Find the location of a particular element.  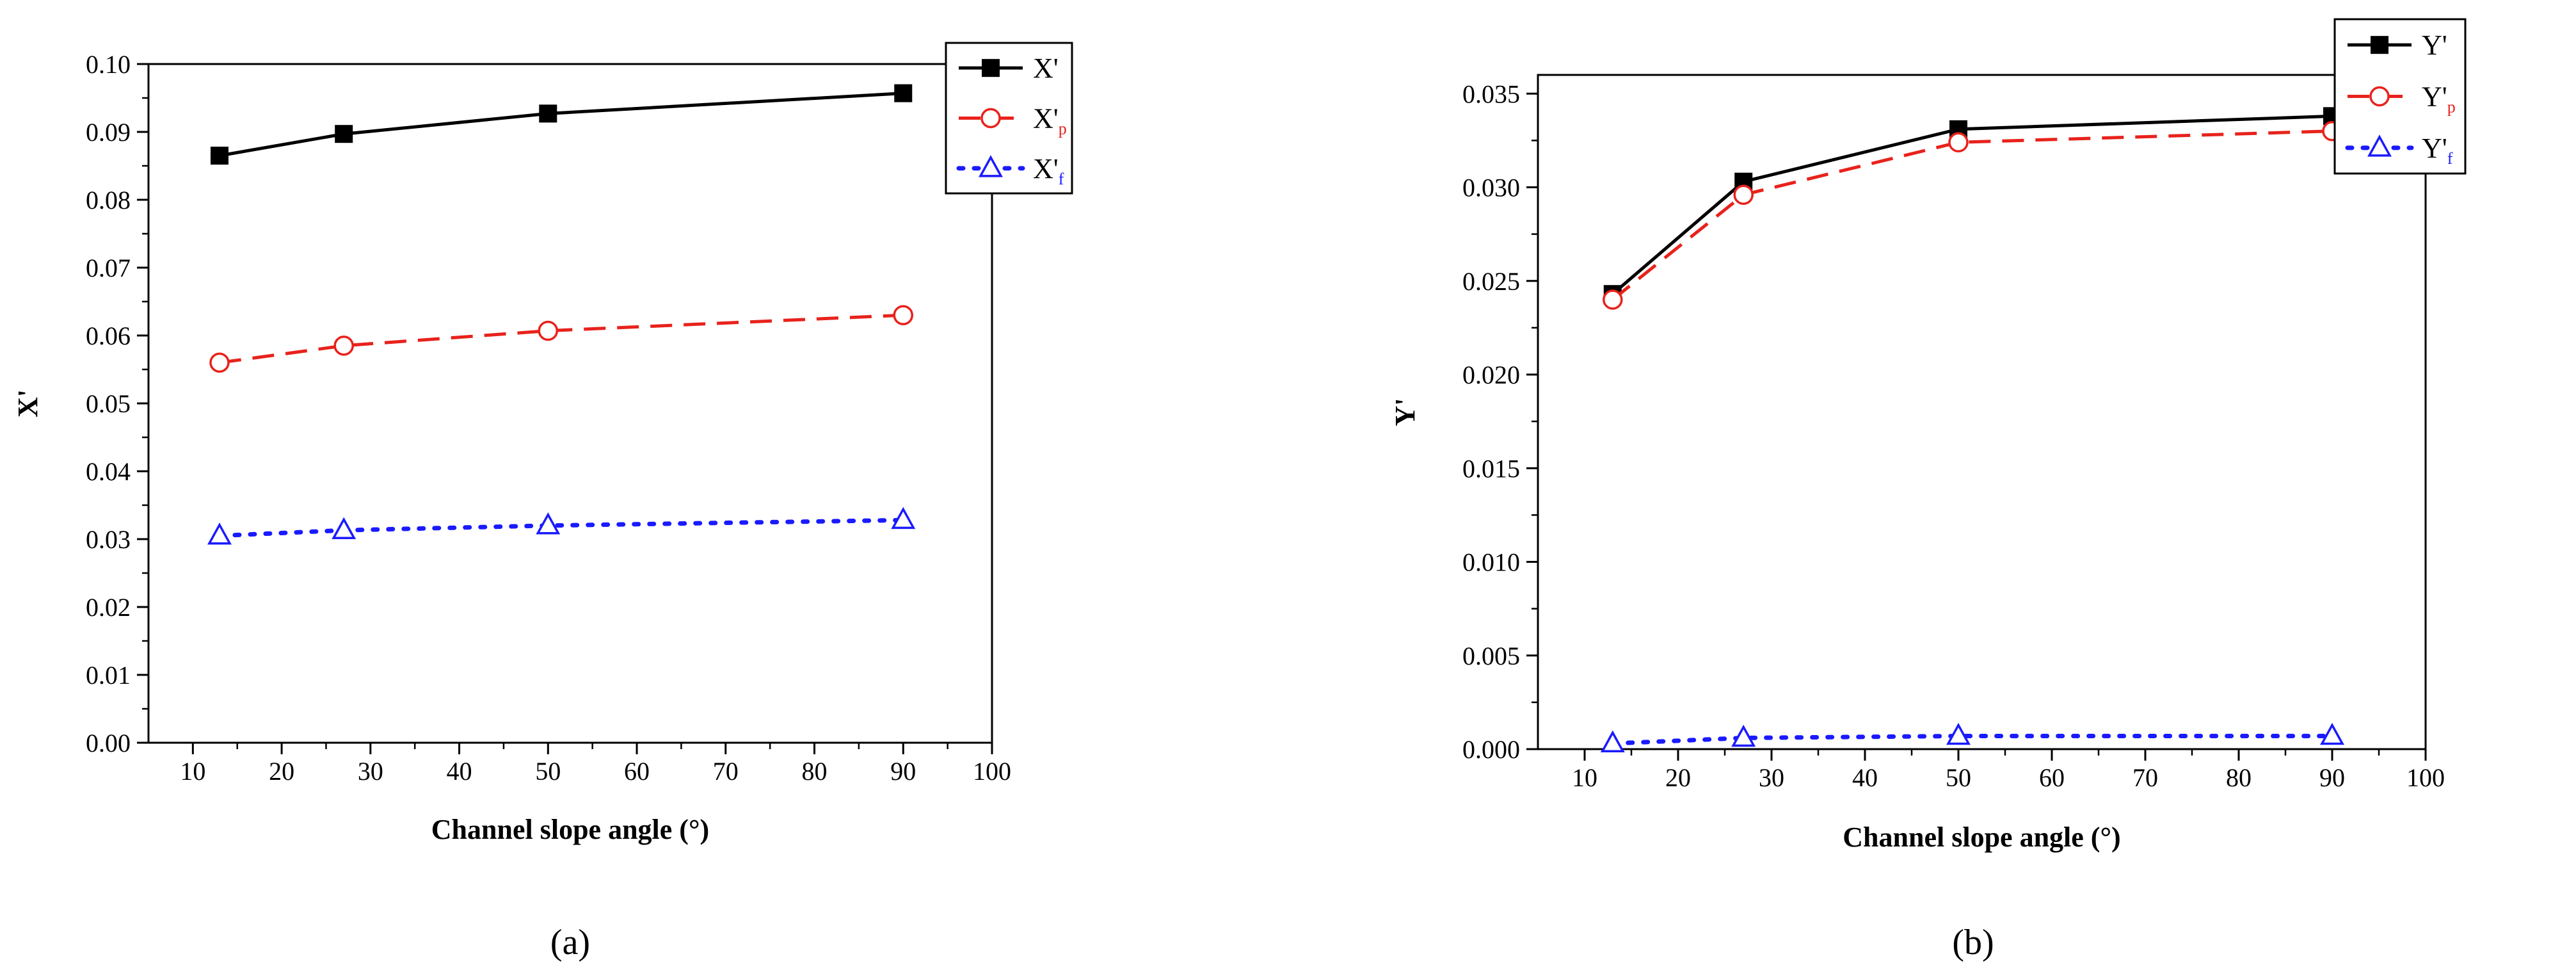

y-axis-title: X' is located at coordinates (28, 403).